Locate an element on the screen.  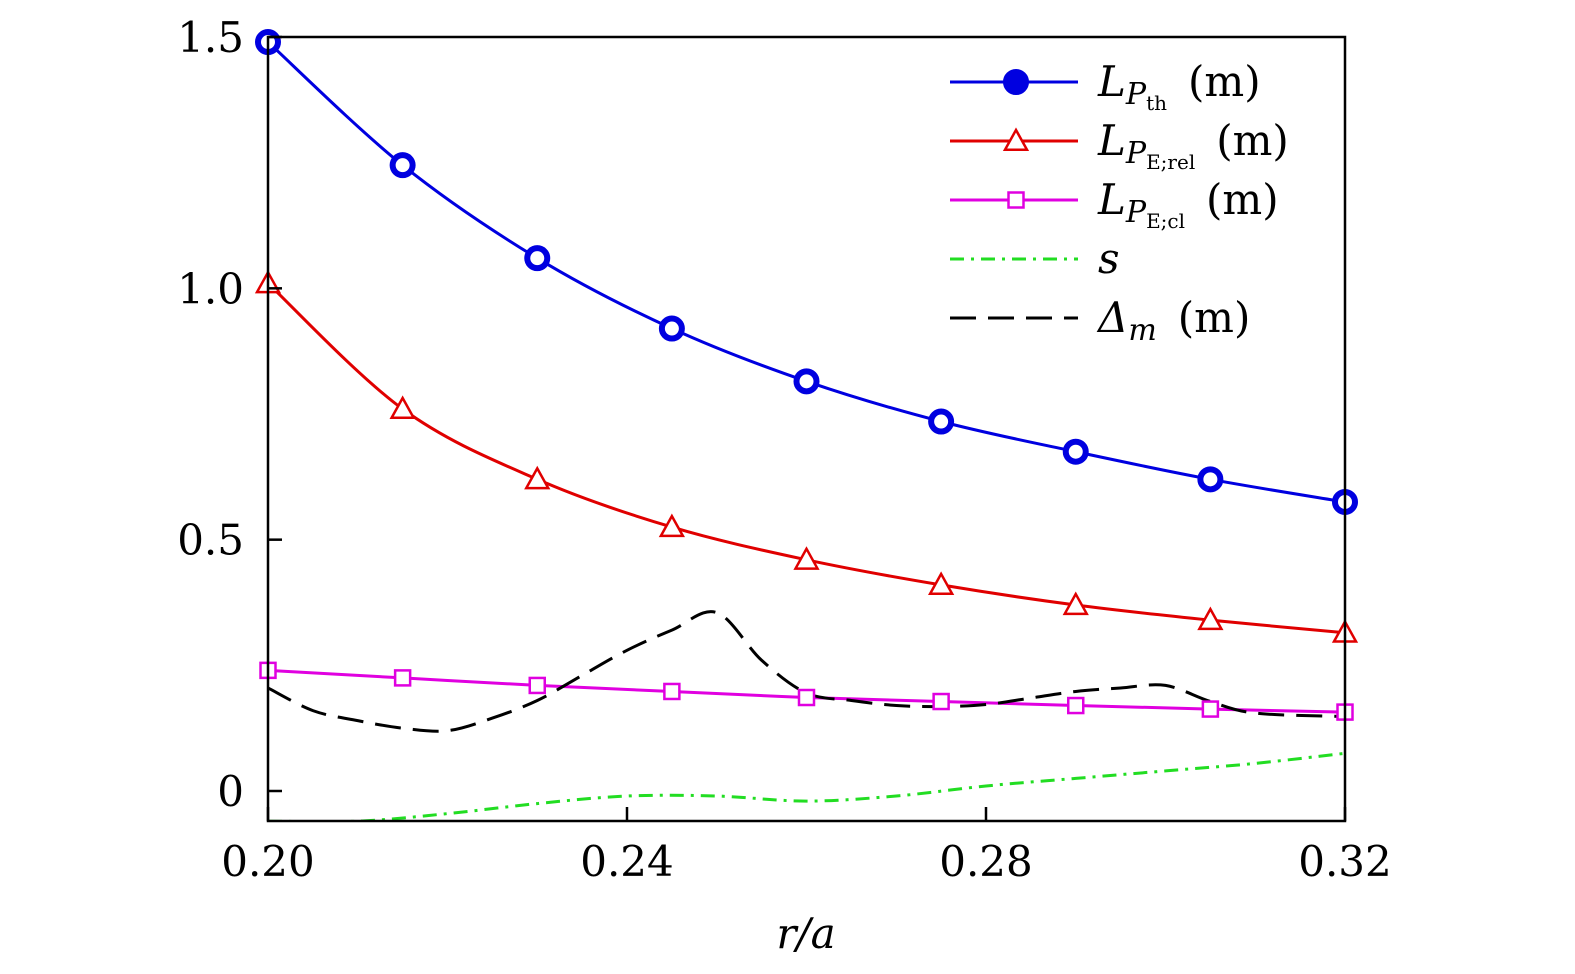
y-tick-label-0: 0 is located at coordinates (230, 791).